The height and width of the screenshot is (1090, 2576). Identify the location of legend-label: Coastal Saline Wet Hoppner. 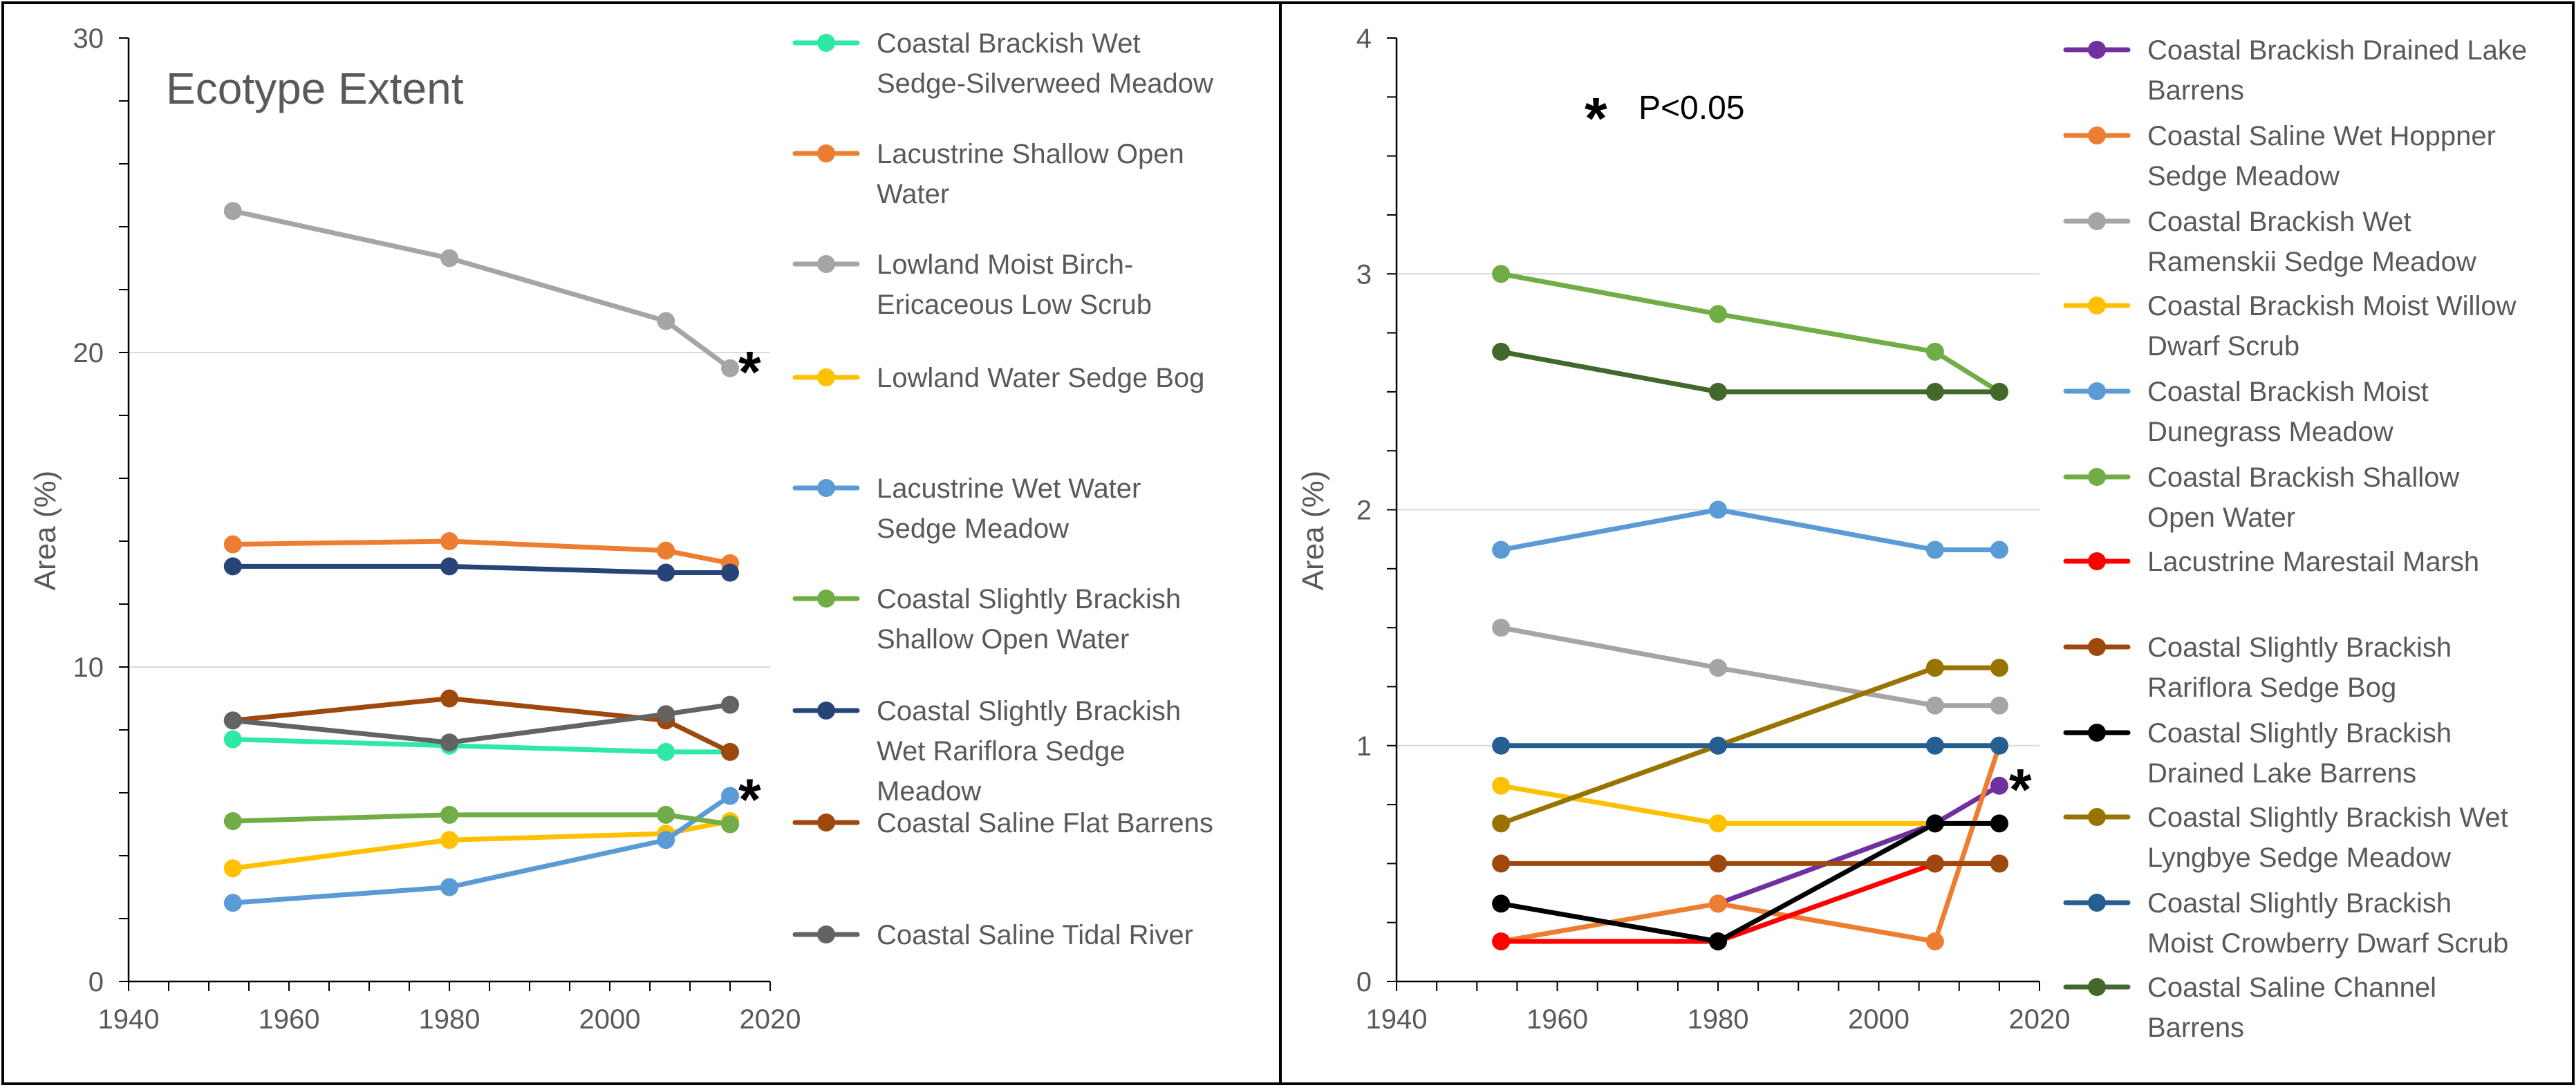
(2321, 136).